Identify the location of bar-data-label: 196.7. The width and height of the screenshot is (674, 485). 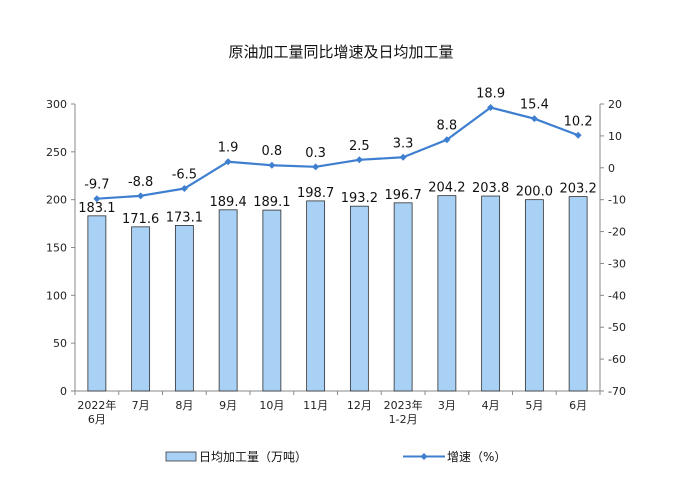
(403, 195).